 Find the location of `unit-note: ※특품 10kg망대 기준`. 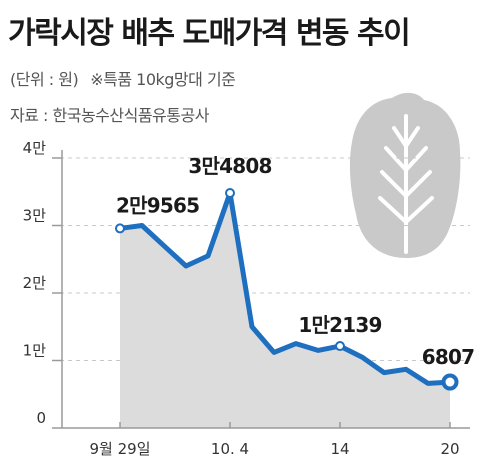

unit-note: ※특품 10kg망대 기준 is located at coordinates (163, 79).